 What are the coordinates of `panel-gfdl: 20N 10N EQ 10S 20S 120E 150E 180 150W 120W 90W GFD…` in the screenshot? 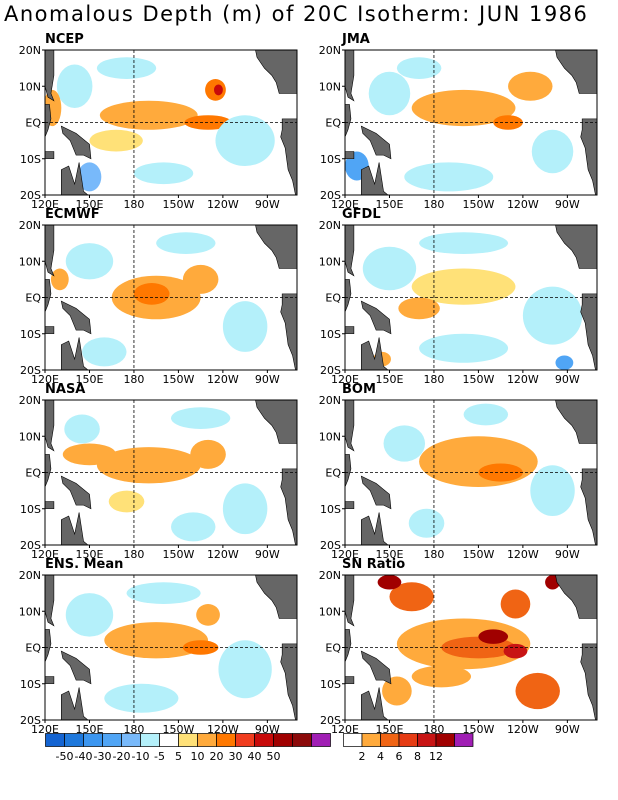 It's located at (450, 295).